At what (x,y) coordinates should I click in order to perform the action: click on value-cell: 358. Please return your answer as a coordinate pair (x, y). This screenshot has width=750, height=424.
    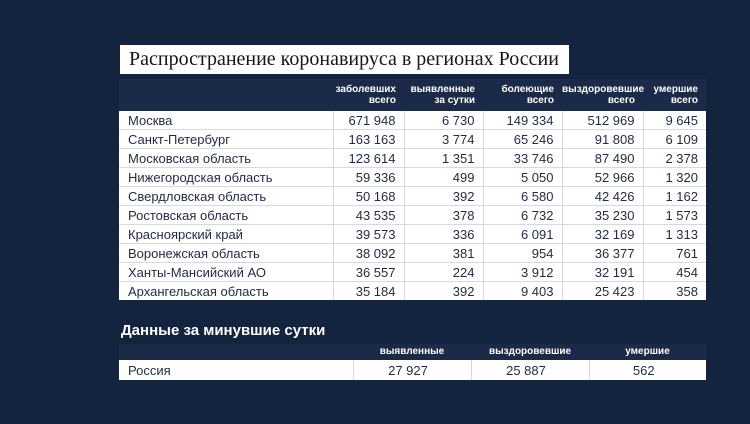
    Looking at the image, I should click on (674, 290).